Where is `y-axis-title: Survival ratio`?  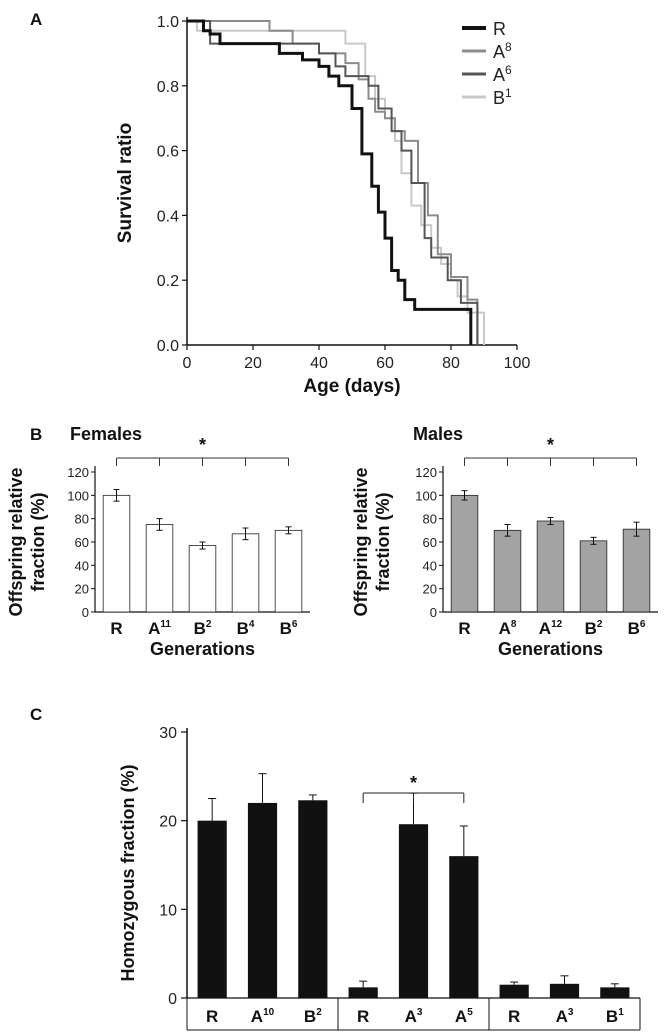 y-axis-title: Survival ratio is located at coordinates (125, 183).